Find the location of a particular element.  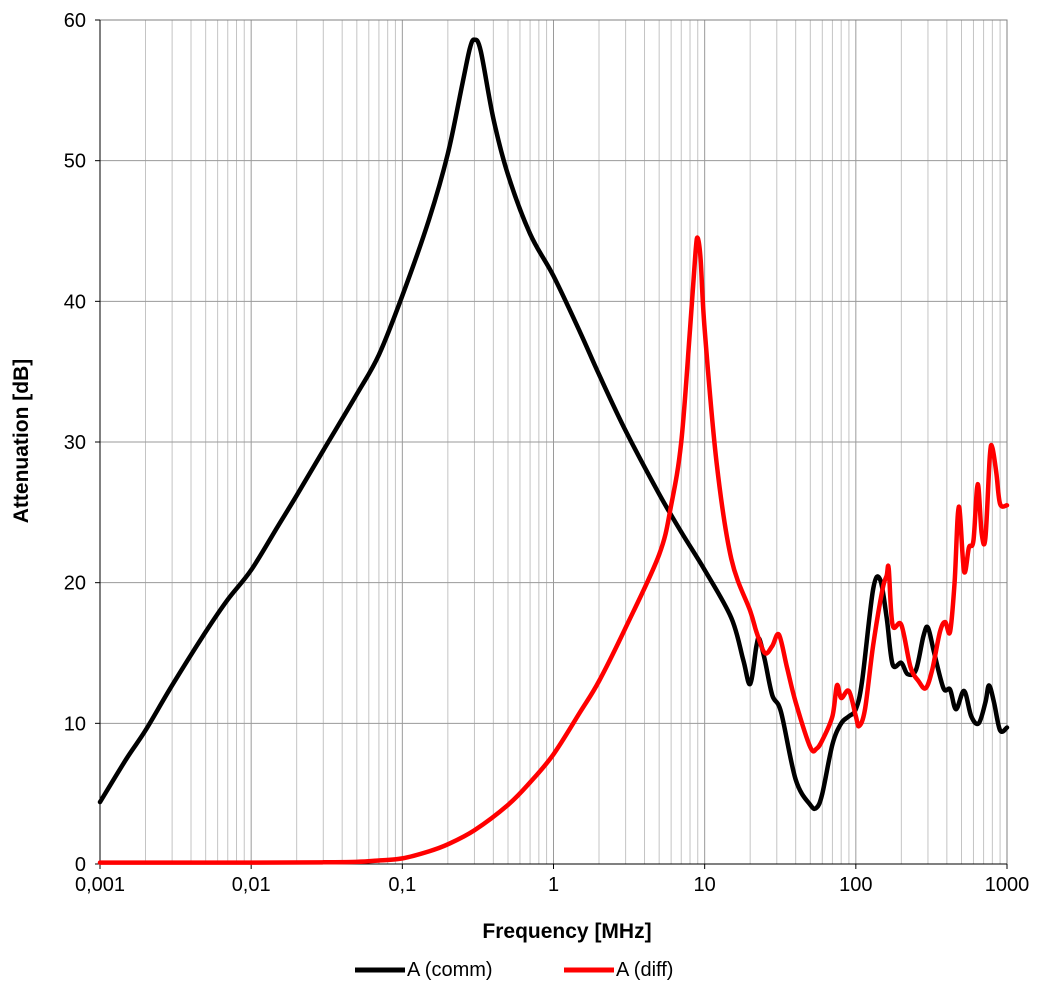

y-tick-label: 0 is located at coordinates (80, 865).